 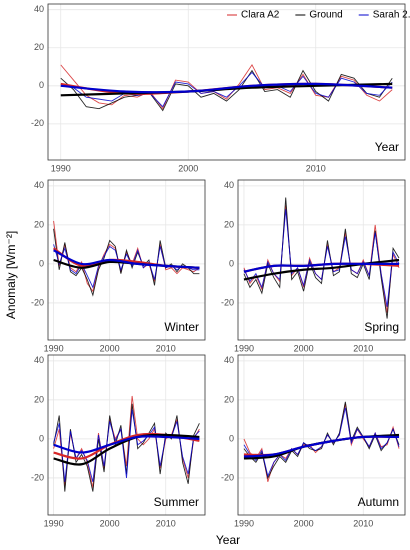 What do you see at coordinates (387, 147) in the screenshot?
I see `panel-title: Year` at bounding box center [387, 147].